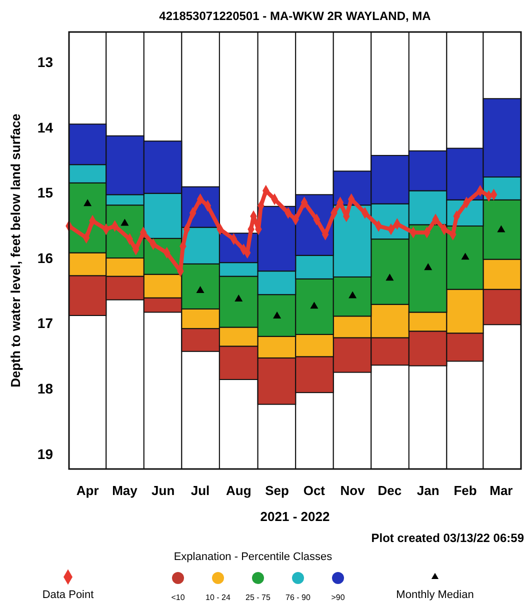 This screenshot has width=526, height=605. Describe the element at coordinates (45, 258) in the screenshot. I see `y-tick-label: 16` at that location.